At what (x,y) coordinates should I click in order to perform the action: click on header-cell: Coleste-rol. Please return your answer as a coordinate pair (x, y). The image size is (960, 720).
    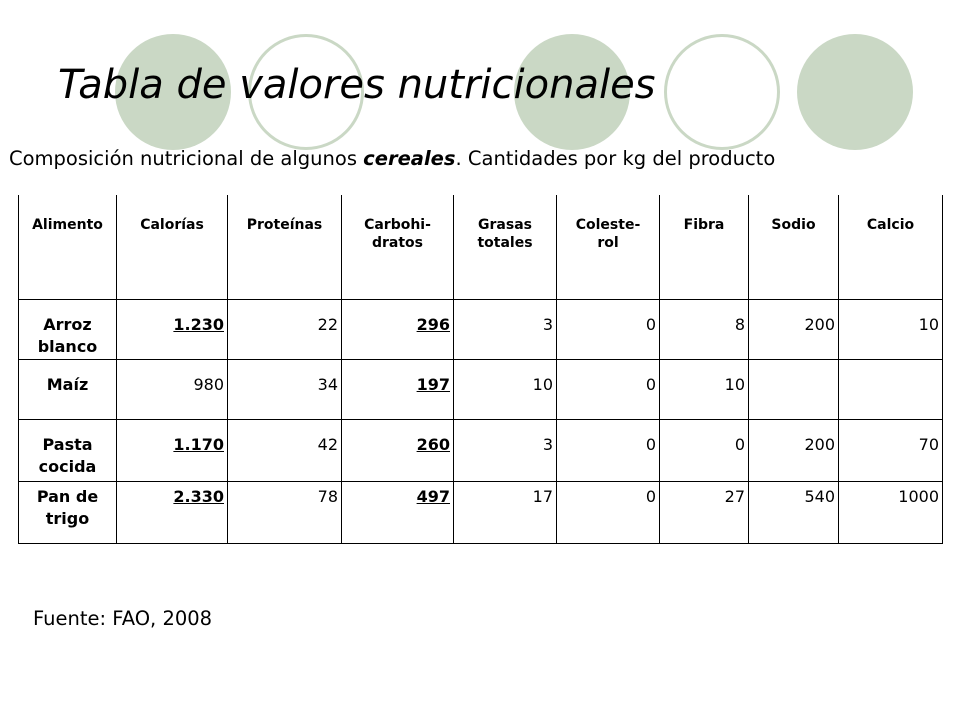
    Looking at the image, I should click on (608, 247).